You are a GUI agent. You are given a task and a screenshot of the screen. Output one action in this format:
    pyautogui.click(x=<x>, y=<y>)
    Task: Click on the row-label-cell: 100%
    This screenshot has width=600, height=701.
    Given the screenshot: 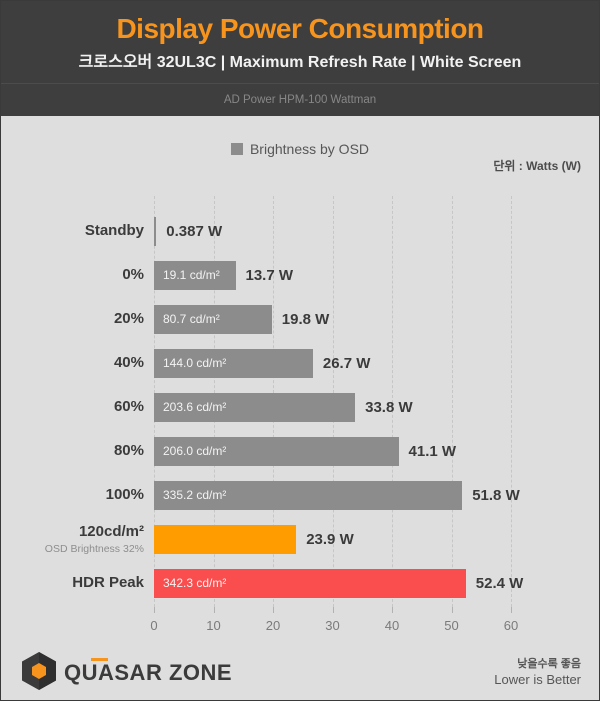 What is the action you would take?
    pyautogui.click(x=77, y=494)
    